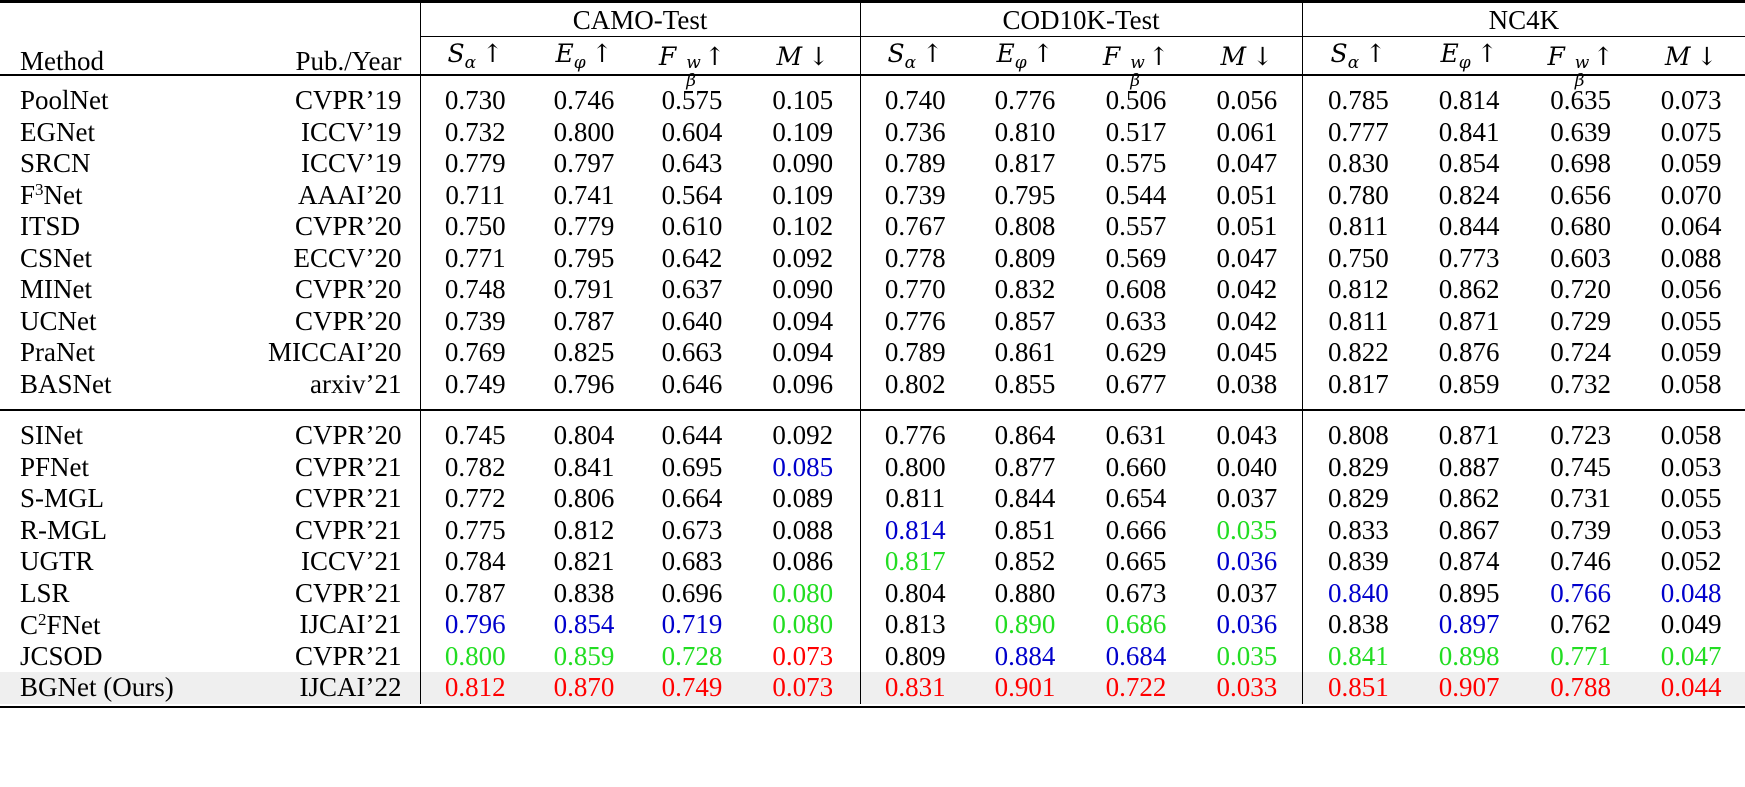  Describe the element at coordinates (1580, 226) in the screenshot. I see `metric-value: 0.680` at that location.